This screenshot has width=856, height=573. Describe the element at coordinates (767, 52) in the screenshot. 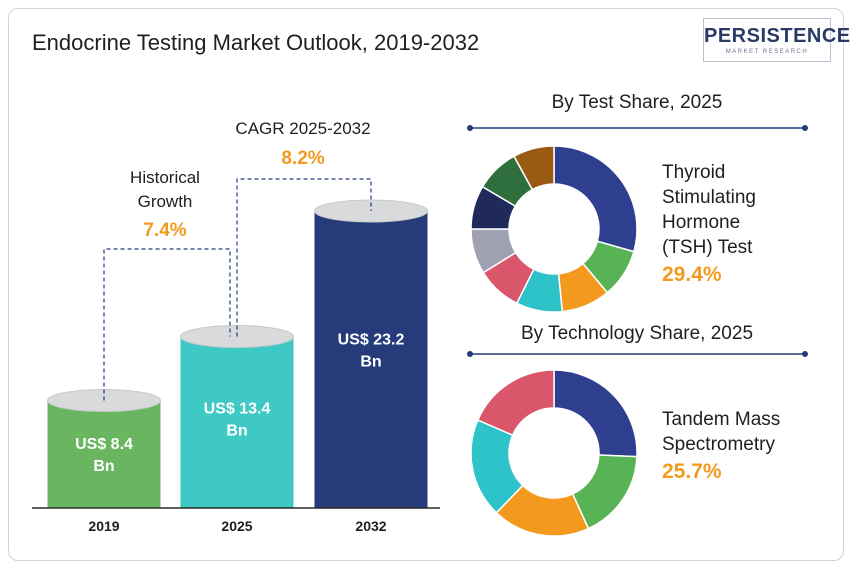

I see `logo-tagline: MARKET RESEARCH` at that location.